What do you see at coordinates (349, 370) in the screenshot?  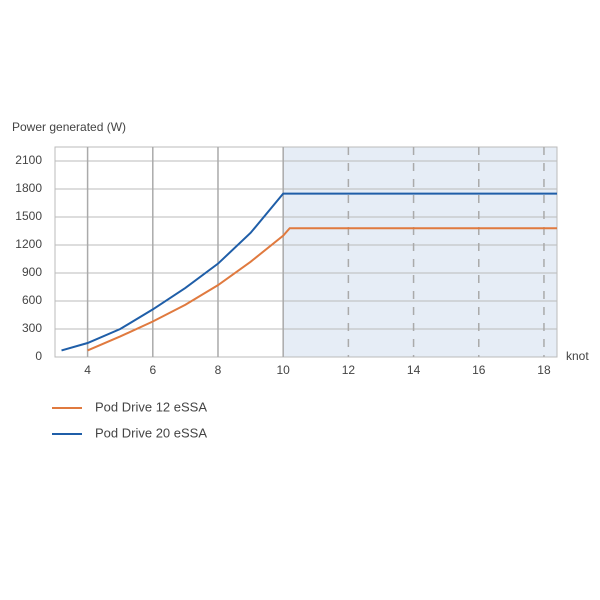 I see `x-tick-label: 12` at bounding box center [349, 370].